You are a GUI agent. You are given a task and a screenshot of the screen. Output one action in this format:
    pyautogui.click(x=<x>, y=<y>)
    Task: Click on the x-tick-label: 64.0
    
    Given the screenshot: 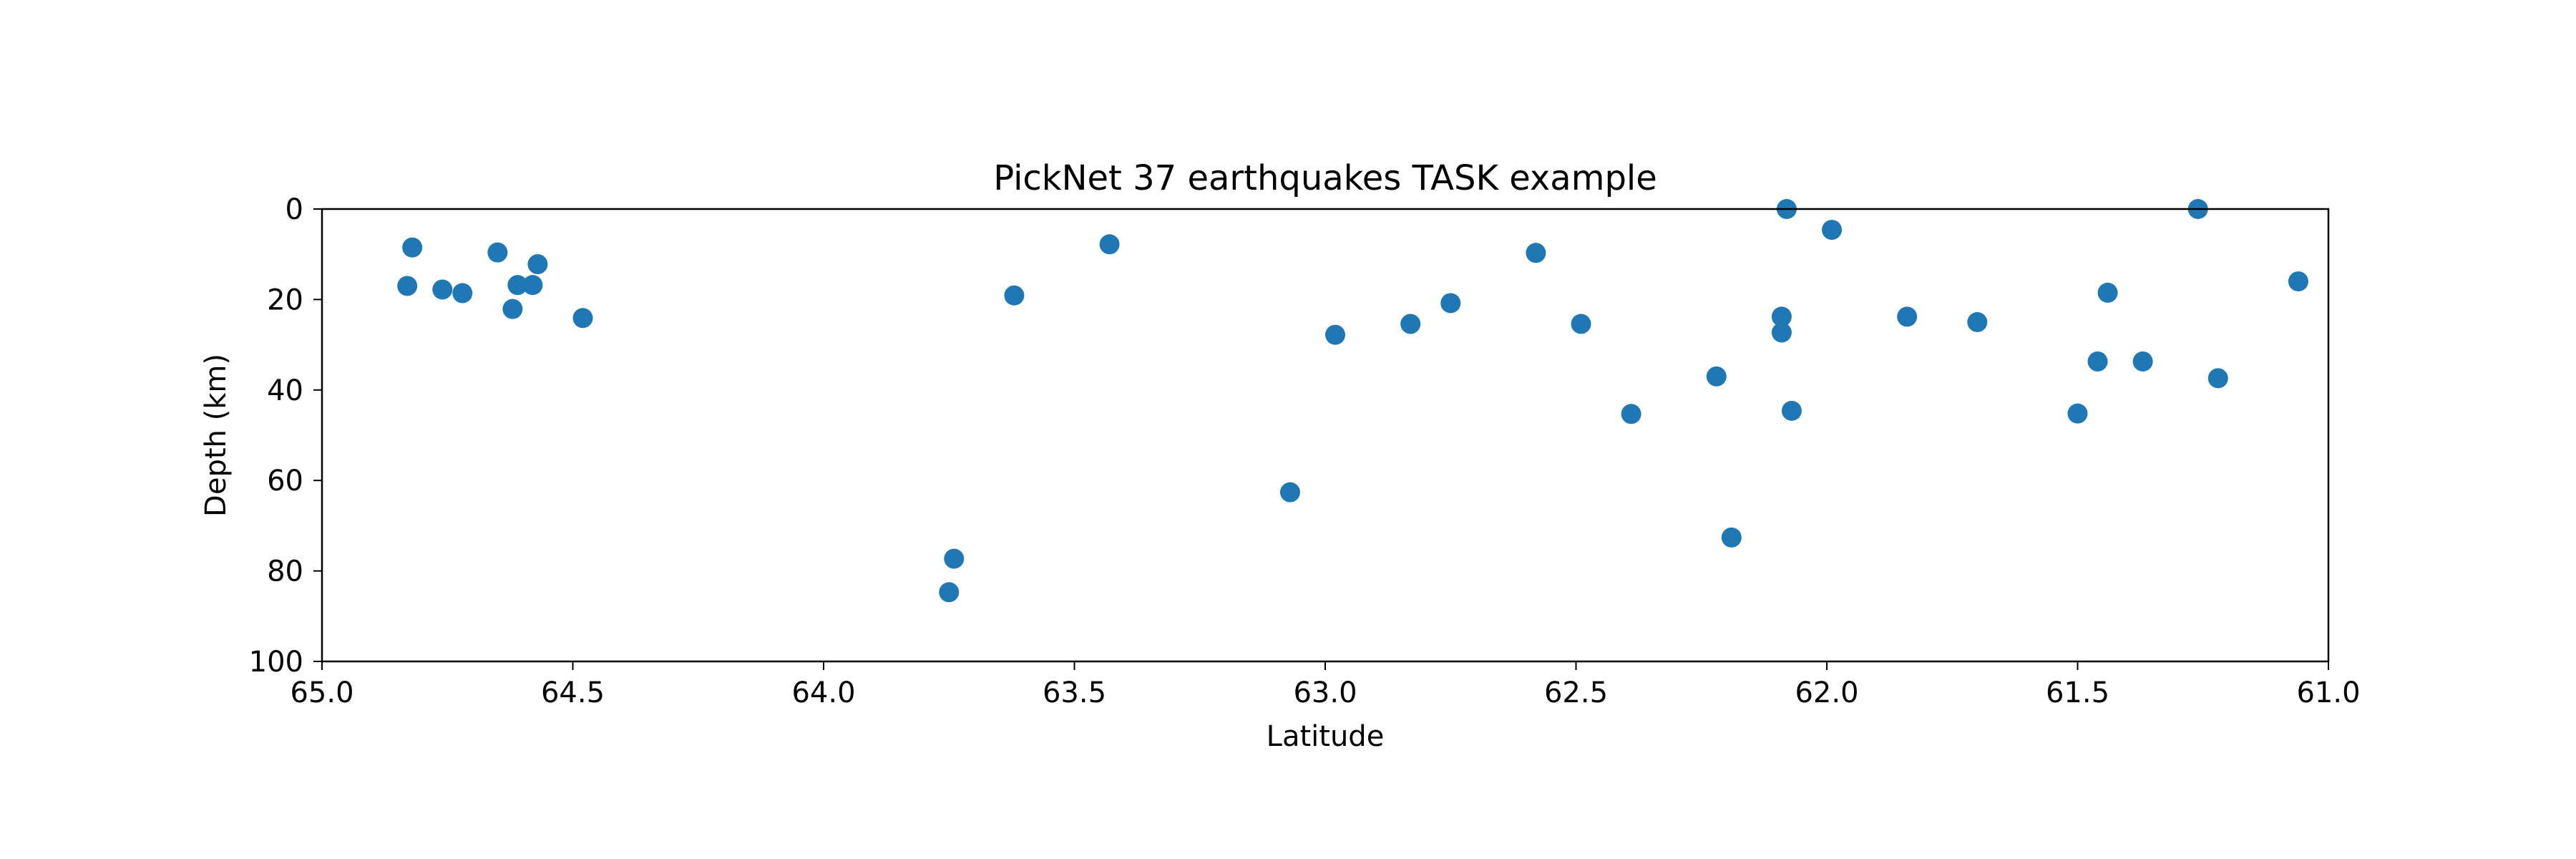 What is the action you would take?
    pyautogui.click(x=823, y=692)
    